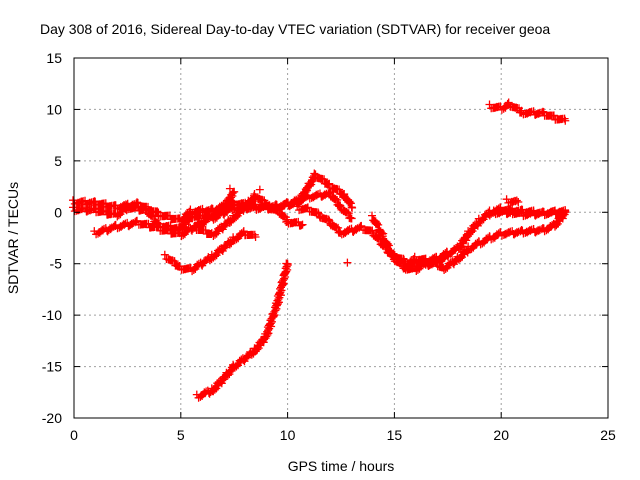  What do you see at coordinates (54, 58) in the screenshot?
I see `y-tick-label: 15` at bounding box center [54, 58].